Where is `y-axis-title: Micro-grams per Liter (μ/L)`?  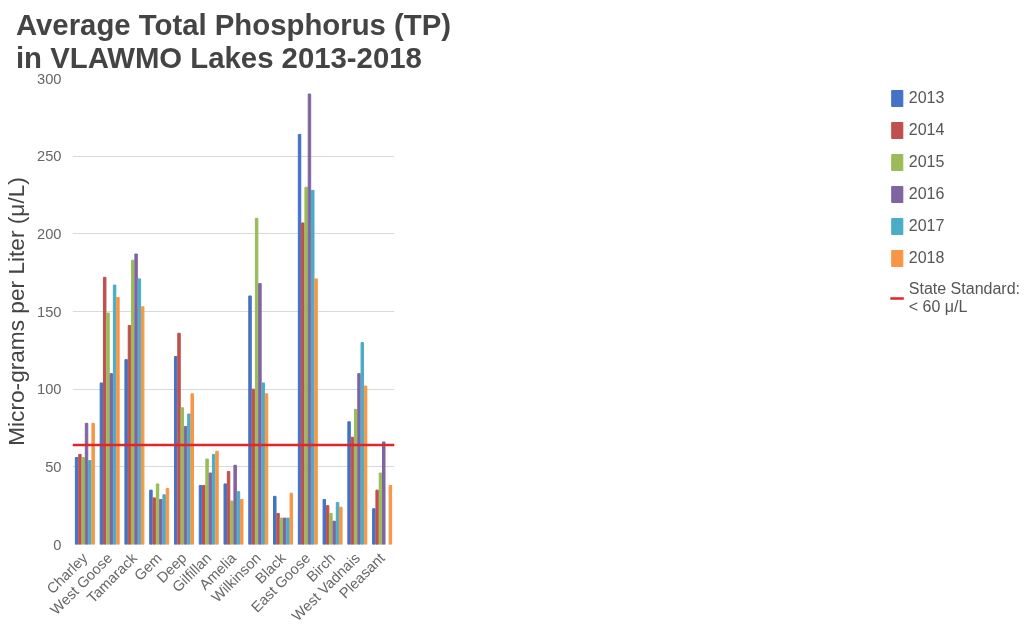 y-axis-title: Micro-grams per Liter (μ/L) is located at coordinates (16, 311).